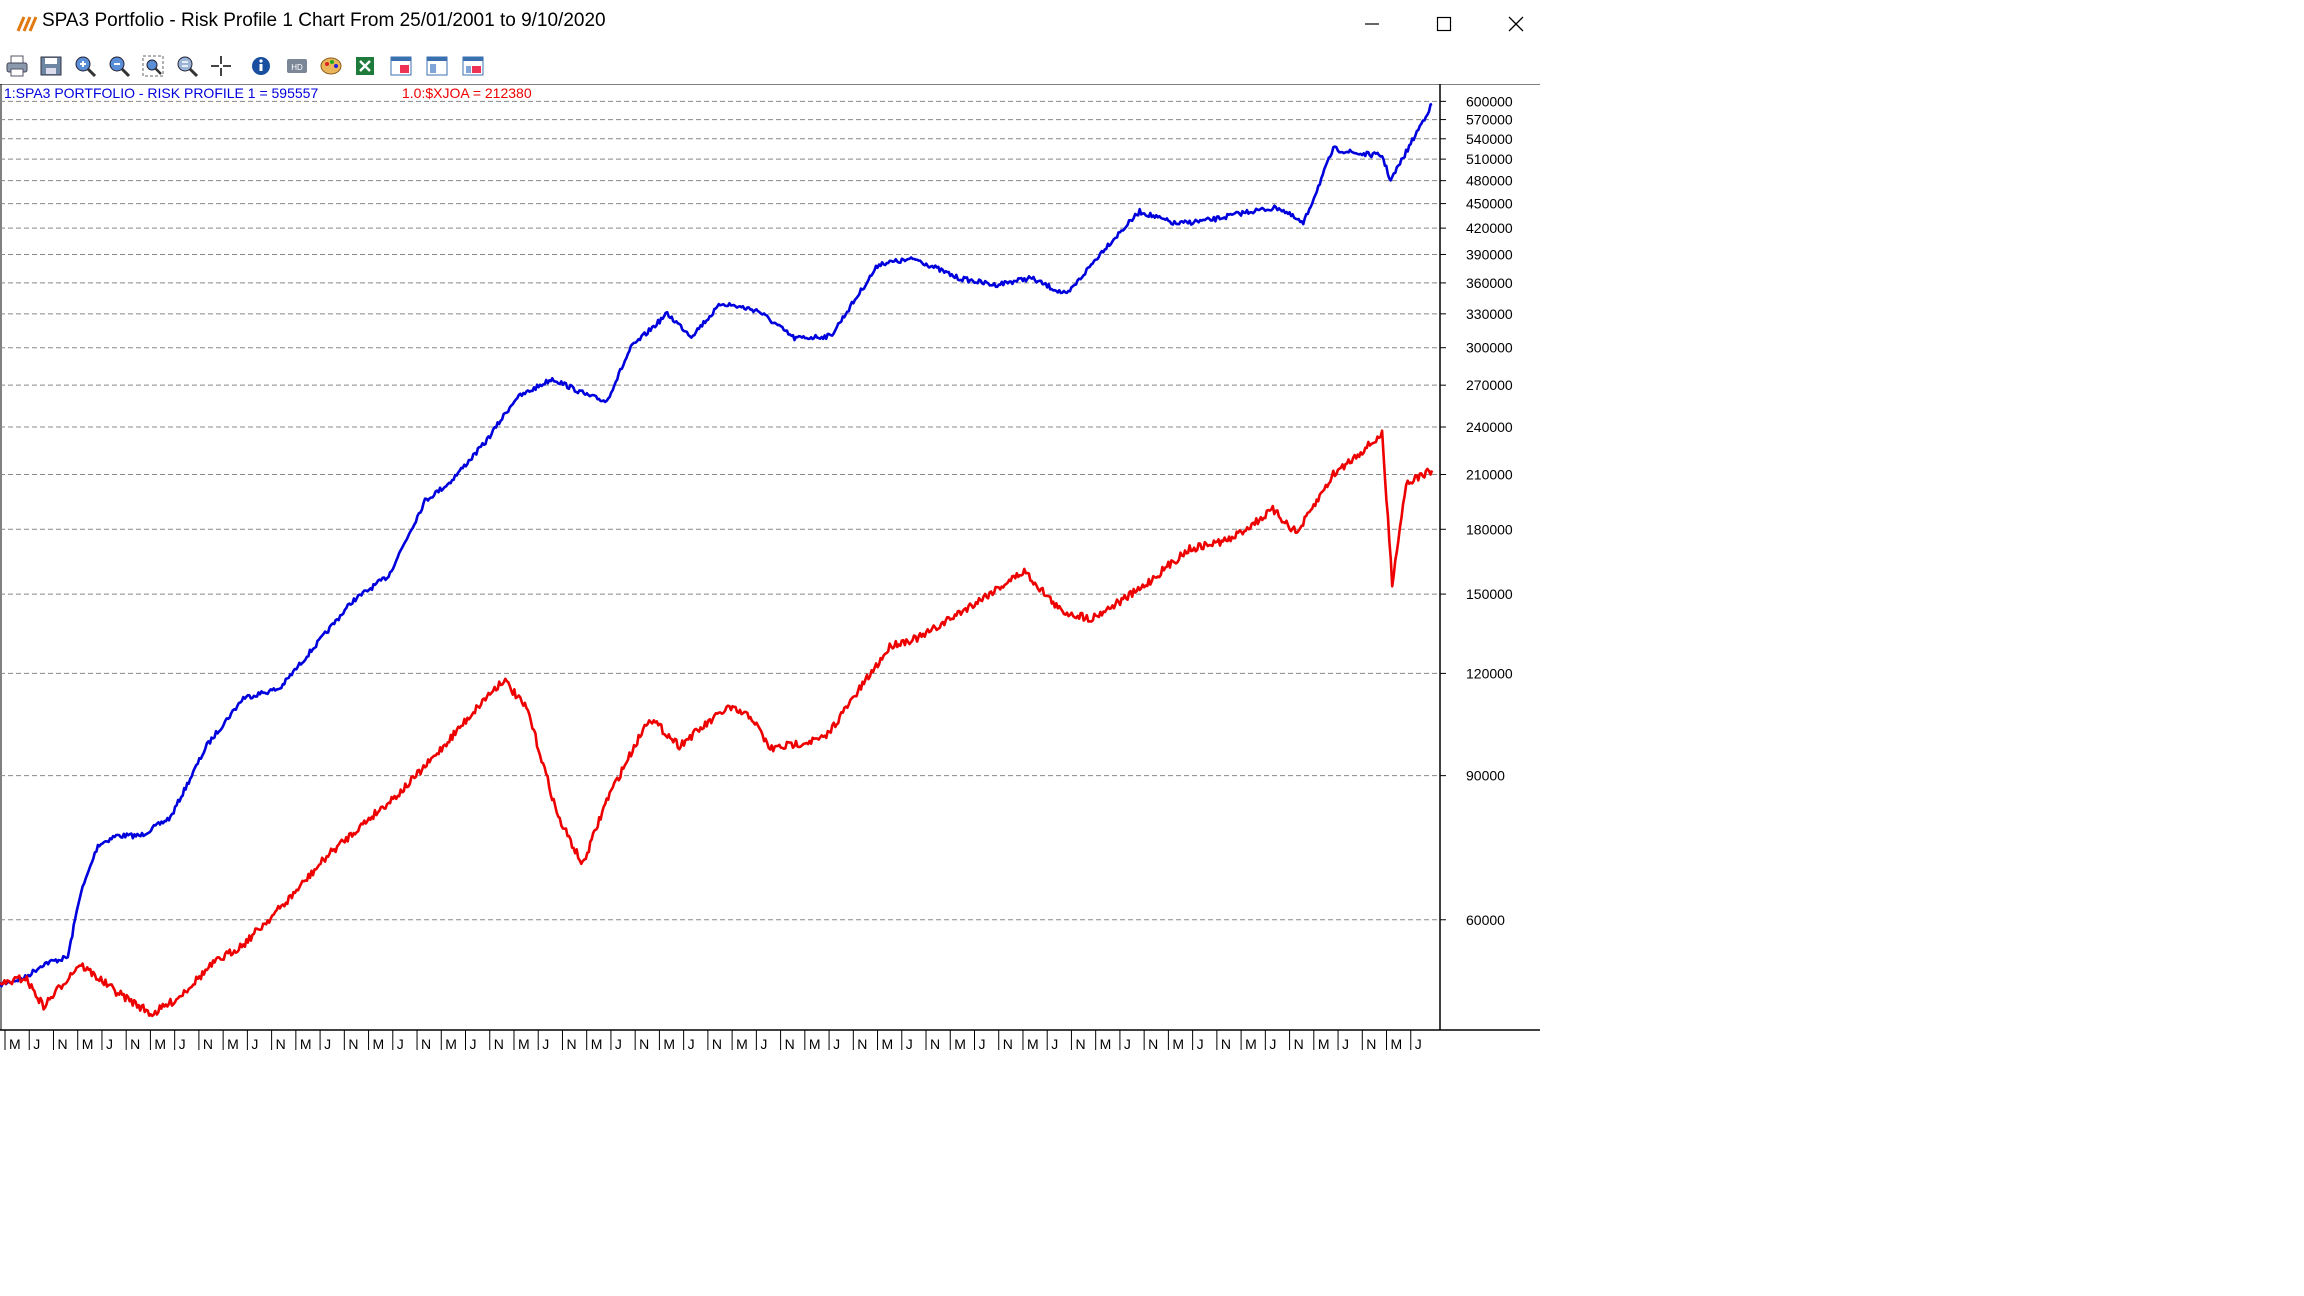 This screenshot has height=1296, width=2304. What do you see at coordinates (1489, 594) in the screenshot?
I see `y-tick-label: 150000` at bounding box center [1489, 594].